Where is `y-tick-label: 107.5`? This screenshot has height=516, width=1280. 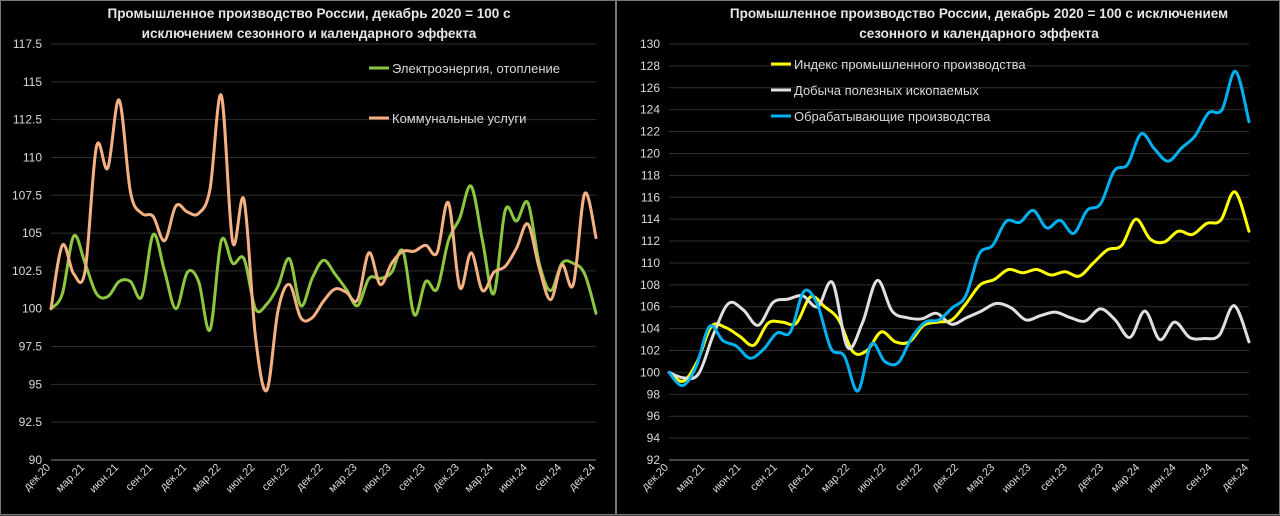
y-tick-label: 107.5 is located at coordinates (27, 195).